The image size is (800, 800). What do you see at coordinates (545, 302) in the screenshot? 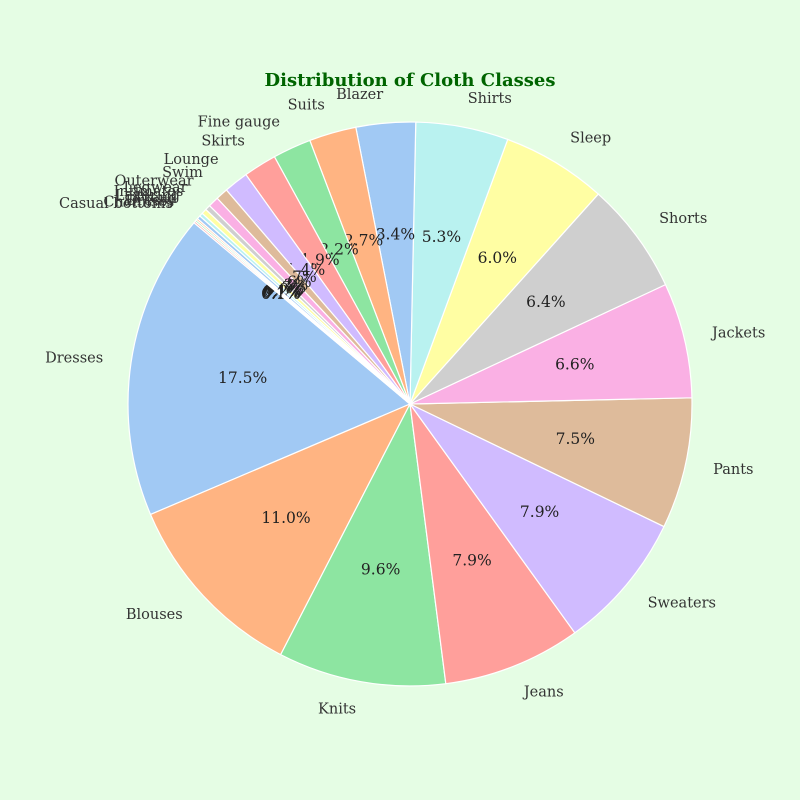
I see `slice-percent-shorts: 6.4%` at bounding box center [545, 302].